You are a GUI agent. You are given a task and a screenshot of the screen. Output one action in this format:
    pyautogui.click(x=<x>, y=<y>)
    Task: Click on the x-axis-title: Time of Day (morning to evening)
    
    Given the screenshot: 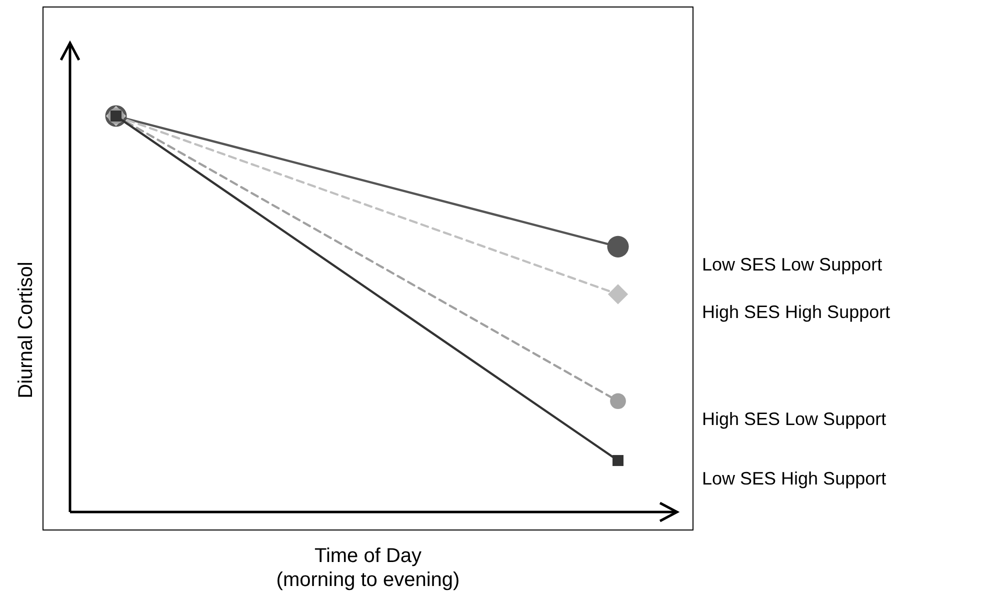 What is the action you would take?
    pyautogui.click(x=368, y=568)
    